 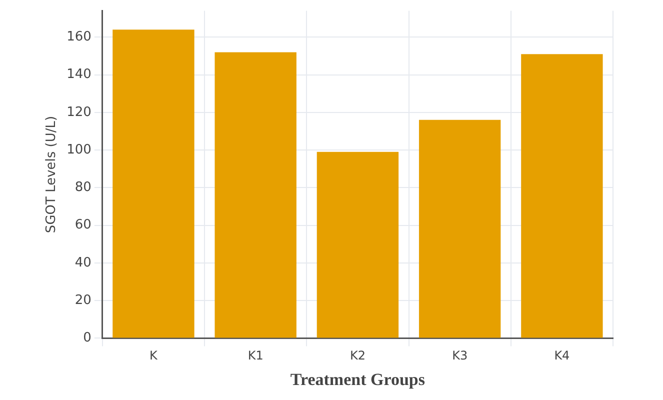 What do you see at coordinates (79, 150) in the screenshot?
I see `y-tick-label: 100` at bounding box center [79, 150].